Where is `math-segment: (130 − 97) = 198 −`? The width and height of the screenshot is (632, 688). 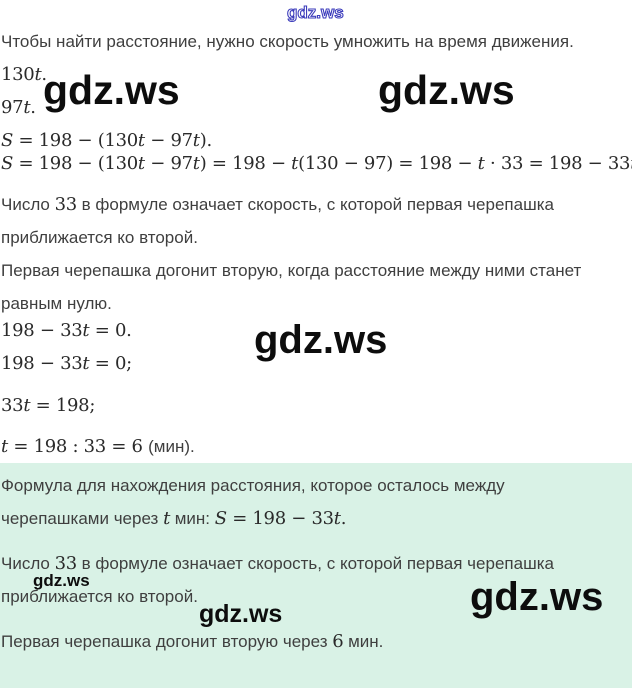
math-segment: (130 − 97) = 198 − is located at coordinates (388, 163).